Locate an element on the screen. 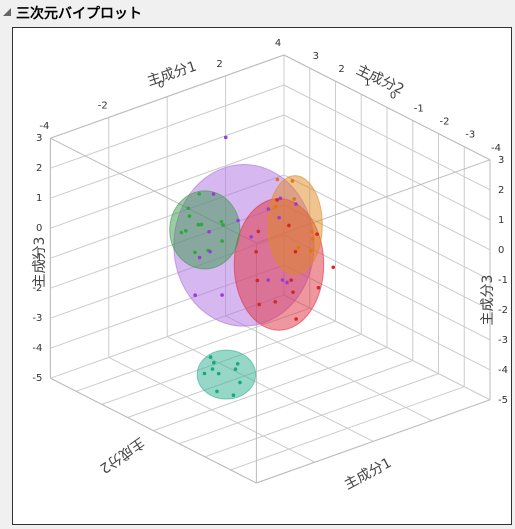  y-tick-label: -1 is located at coordinates (419, 109).